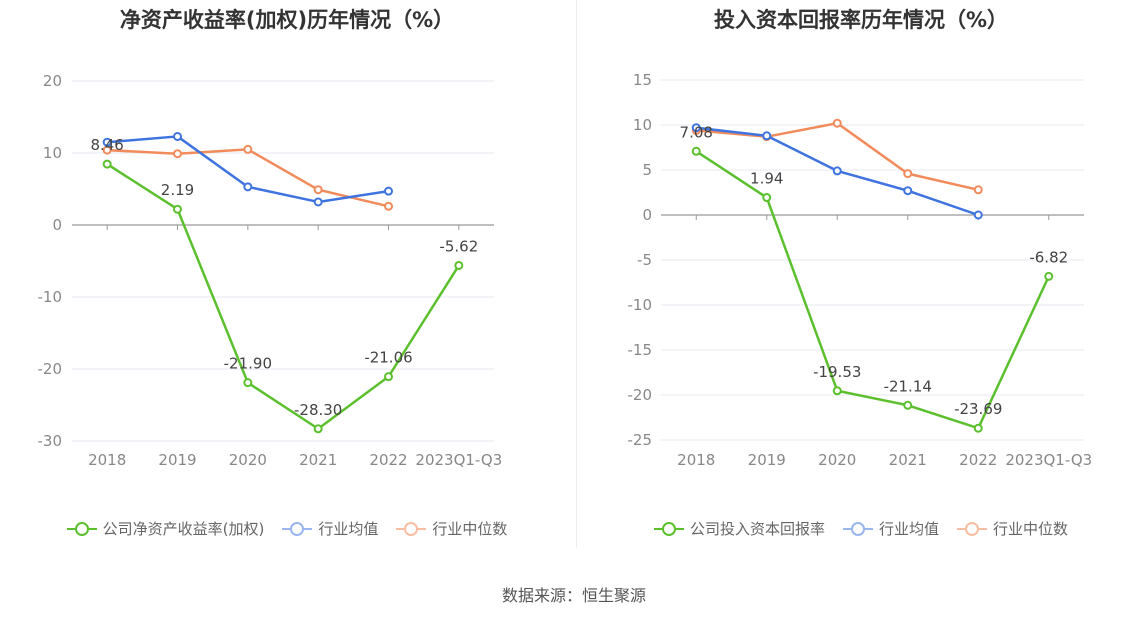 The image size is (1148, 619). Describe the element at coordinates (52, 81) in the screenshot. I see `y-tick-label: 20` at that location.